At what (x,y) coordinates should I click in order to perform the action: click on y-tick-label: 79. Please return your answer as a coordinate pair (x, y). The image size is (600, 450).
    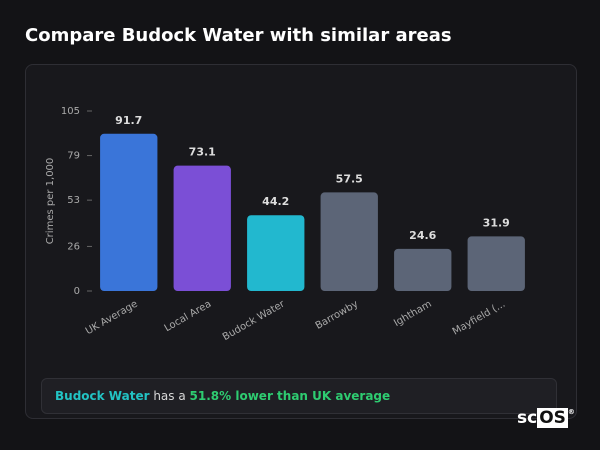
    Looking at the image, I should click on (73, 156).